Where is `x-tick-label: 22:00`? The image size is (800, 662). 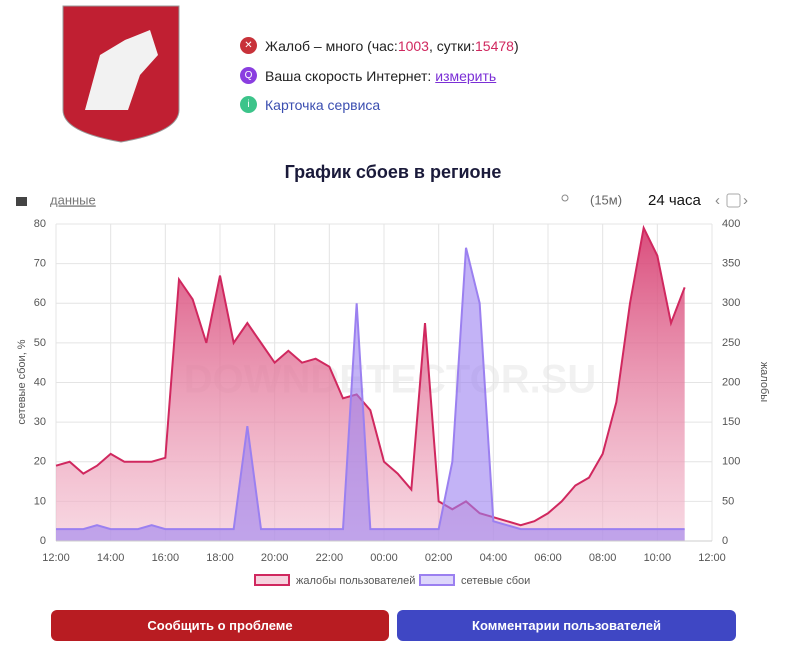 x-tick-label: 22:00 is located at coordinates (330, 558).